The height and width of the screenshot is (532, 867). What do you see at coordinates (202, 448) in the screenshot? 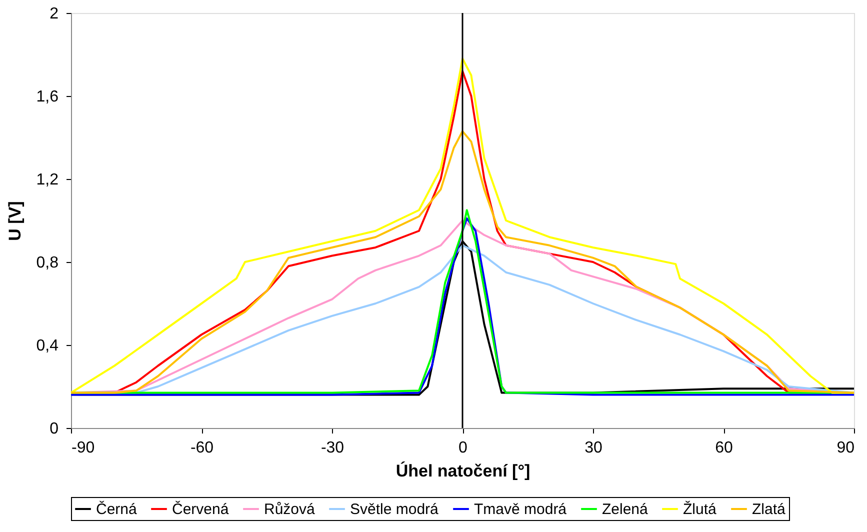
I see `x-tick-label: -60` at bounding box center [202, 448].